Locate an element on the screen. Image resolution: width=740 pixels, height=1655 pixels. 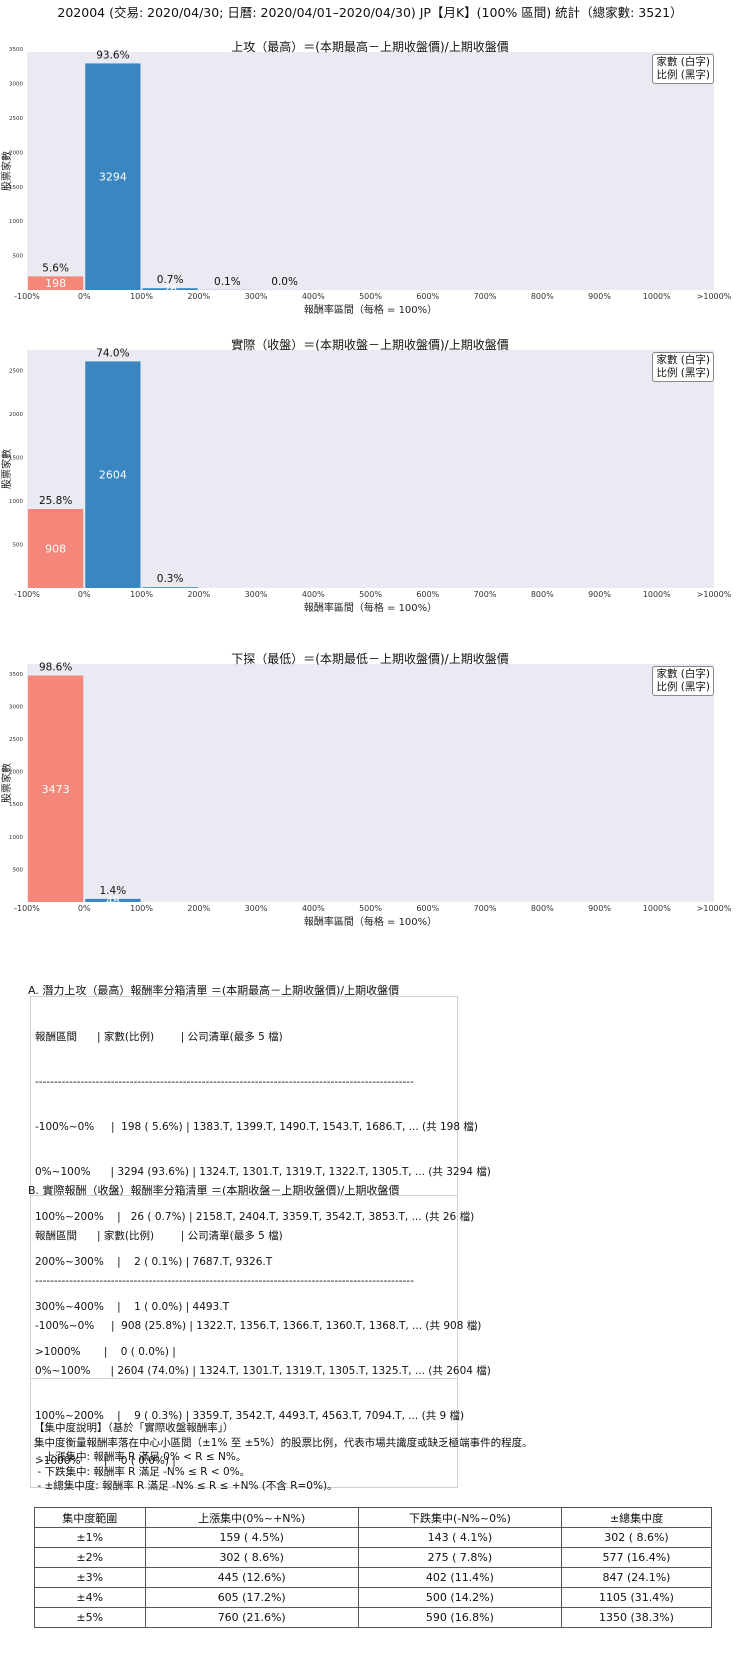
note-line: - 上漲集中: 報酬率 R 滿足 0% < R ≤ N%。 is located at coordinates (140, 1457).